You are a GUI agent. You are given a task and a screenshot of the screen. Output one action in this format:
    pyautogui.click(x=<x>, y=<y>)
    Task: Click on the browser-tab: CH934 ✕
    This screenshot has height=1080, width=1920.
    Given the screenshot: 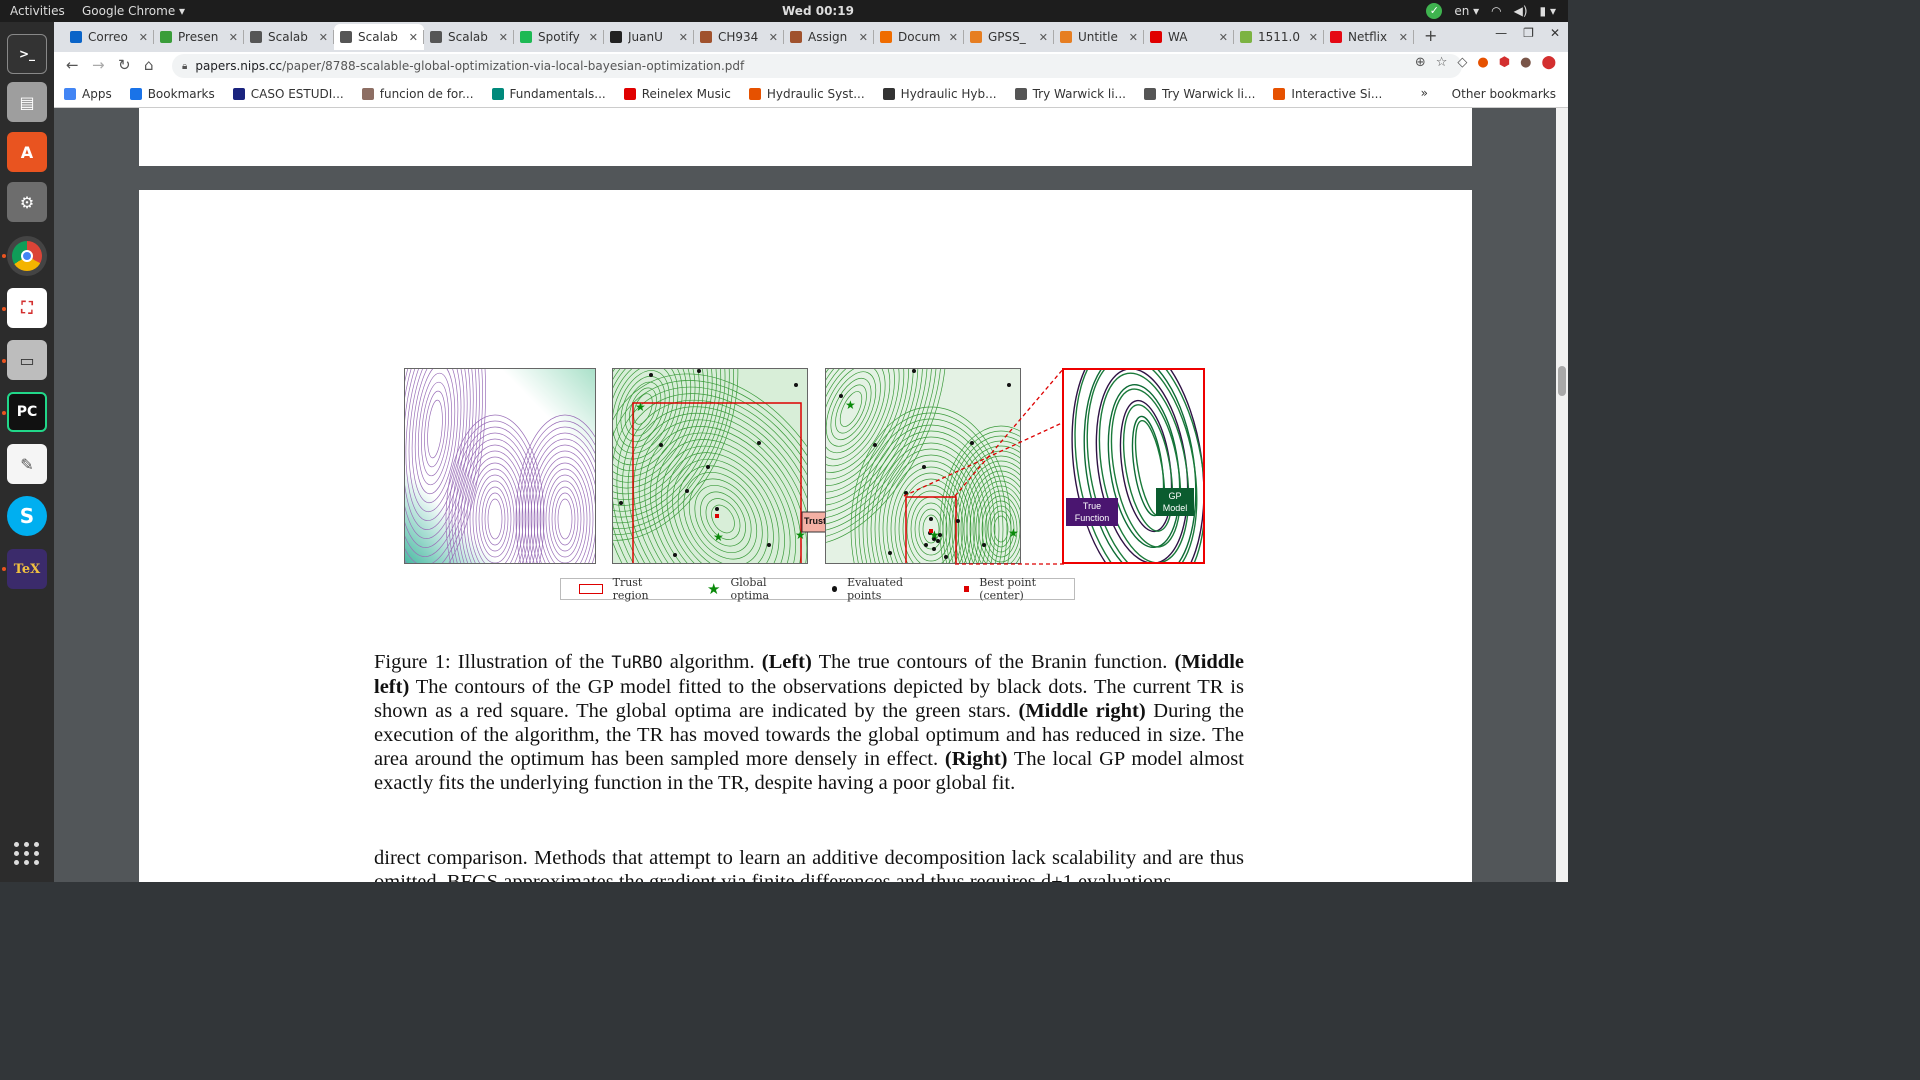 What is the action you would take?
    pyautogui.click(x=739, y=37)
    